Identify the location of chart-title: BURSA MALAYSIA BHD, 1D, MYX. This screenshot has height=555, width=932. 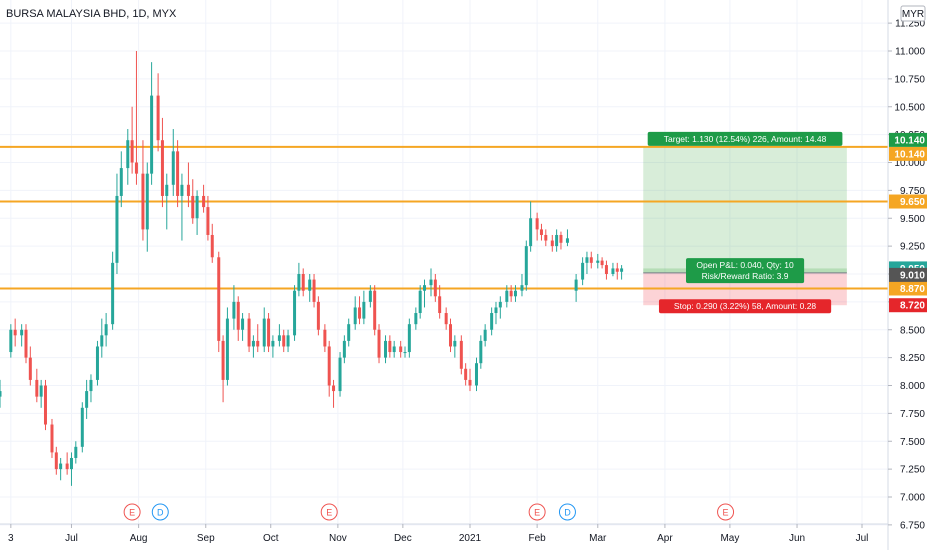
(91, 14).